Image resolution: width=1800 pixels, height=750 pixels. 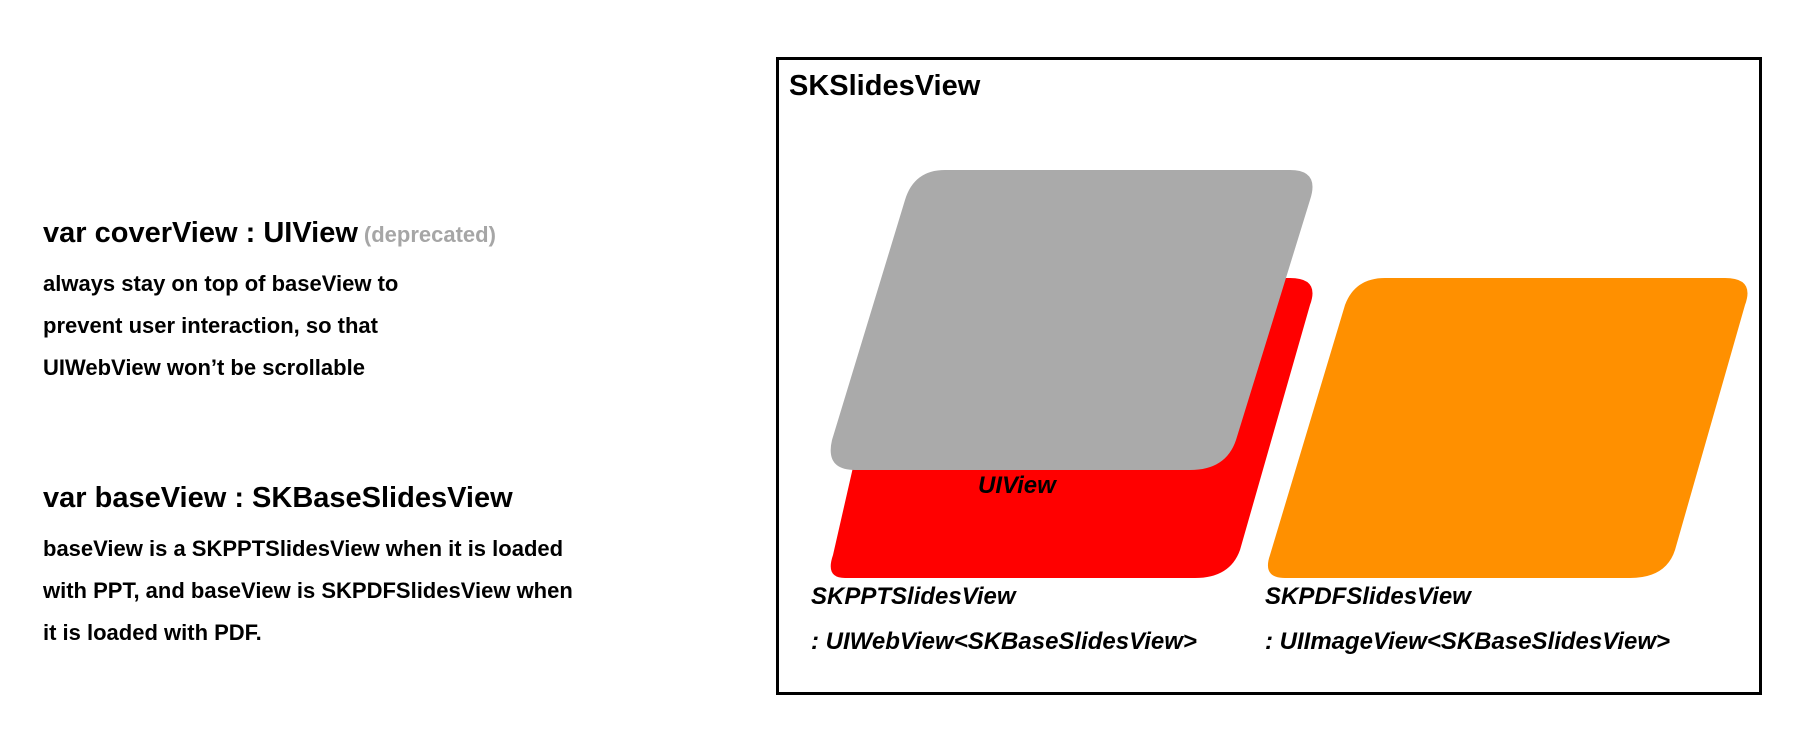 I want to click on cover-view-shape, so click(x=1071, y=320).